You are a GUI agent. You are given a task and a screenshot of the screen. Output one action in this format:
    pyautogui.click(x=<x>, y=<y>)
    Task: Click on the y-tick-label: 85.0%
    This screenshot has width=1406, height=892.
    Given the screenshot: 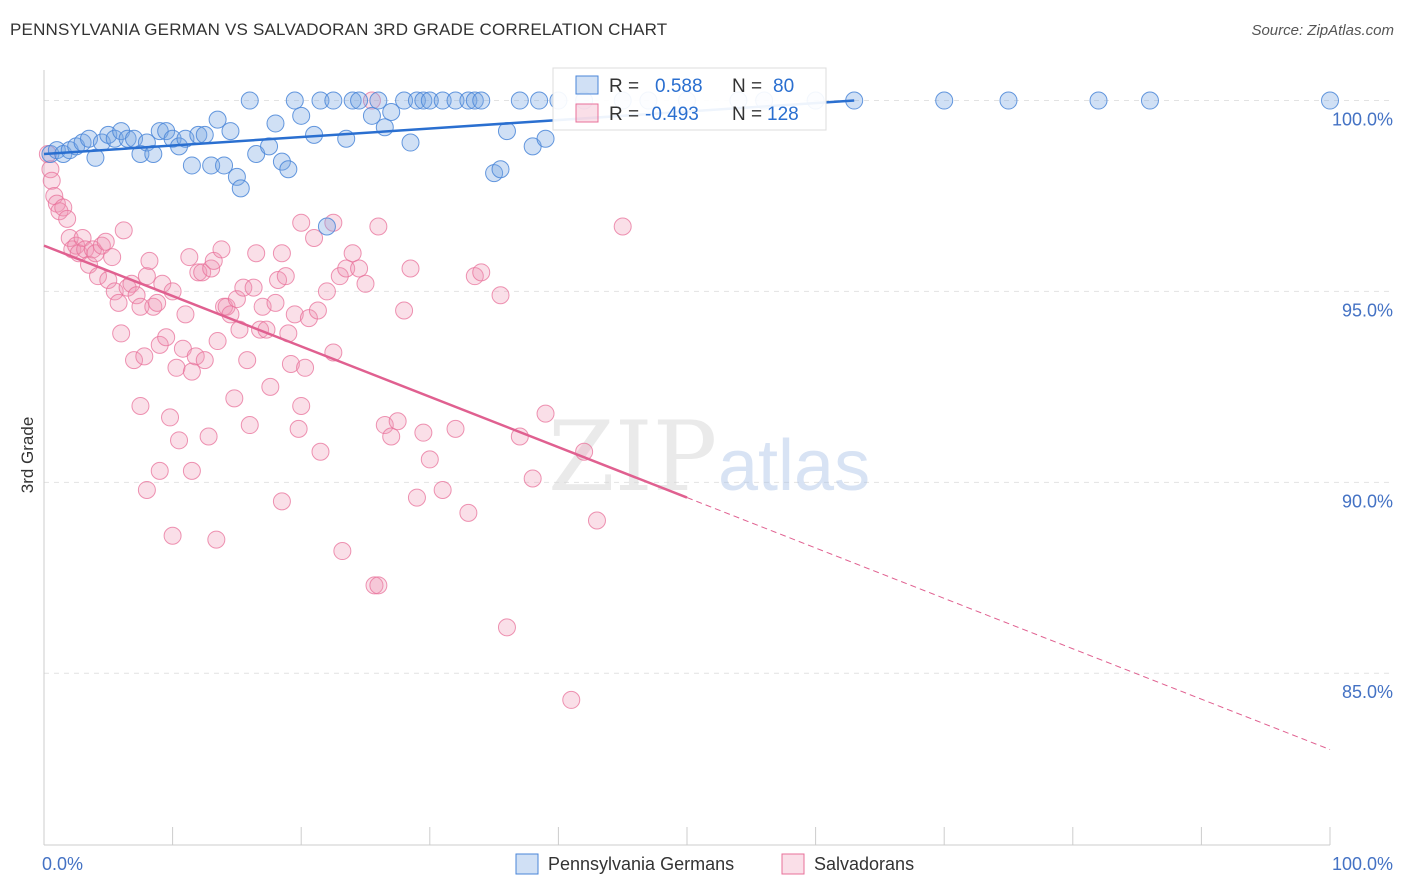 What is the action you would take?
    pyautogui.click(x=1367, y=692)
    